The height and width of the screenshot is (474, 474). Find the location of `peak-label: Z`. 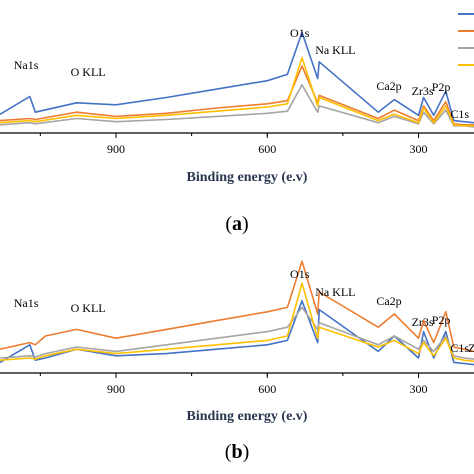

peak-label: Z is located at coordinates (471, 348).